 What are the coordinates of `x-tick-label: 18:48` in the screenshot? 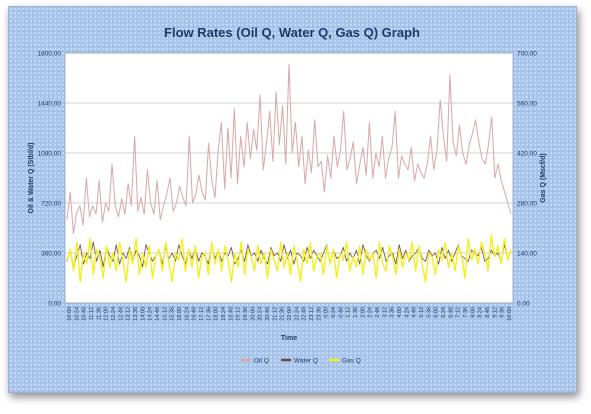 It's located at (231, 314).